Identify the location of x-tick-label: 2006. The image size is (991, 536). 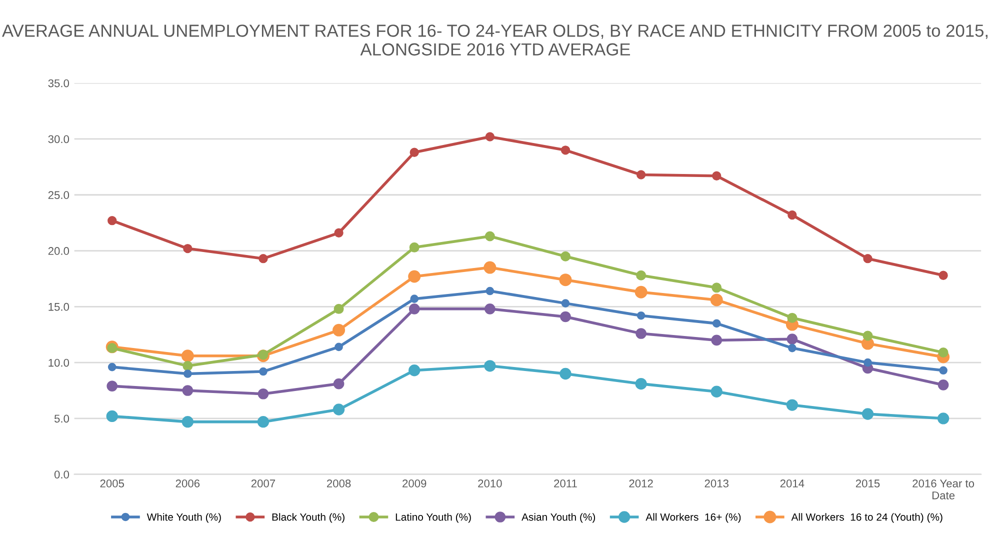
(188, 484).